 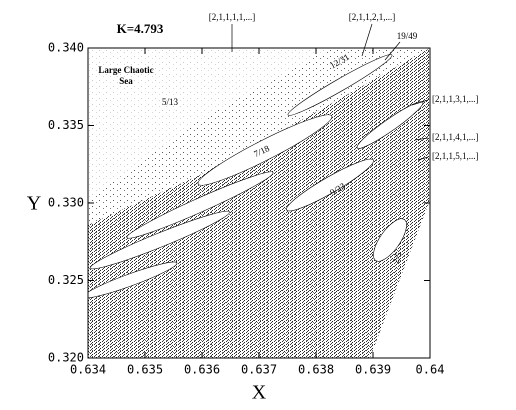 I want to click on island-label: 2/5, so click(x=397, y=257).